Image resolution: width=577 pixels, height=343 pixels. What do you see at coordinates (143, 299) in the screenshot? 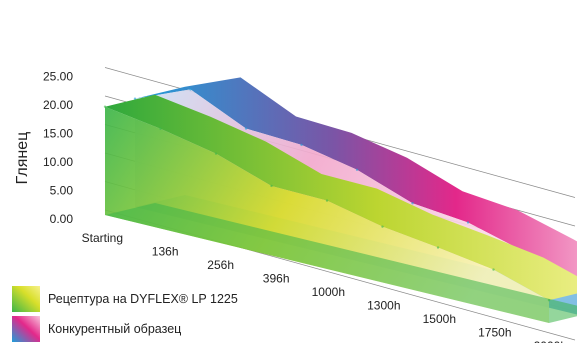
I see `legend-label-dyflex: Рецептура на DYFLEX® LP 1225` at bounding box center [143, 299].